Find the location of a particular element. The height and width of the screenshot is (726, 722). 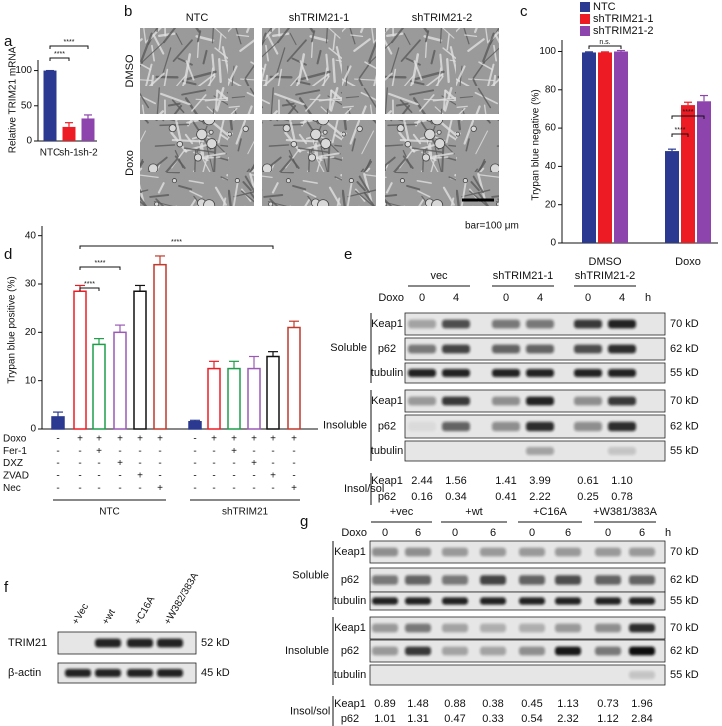

legend-label: shTRIM21-2 is located at coordinates (623, 31).